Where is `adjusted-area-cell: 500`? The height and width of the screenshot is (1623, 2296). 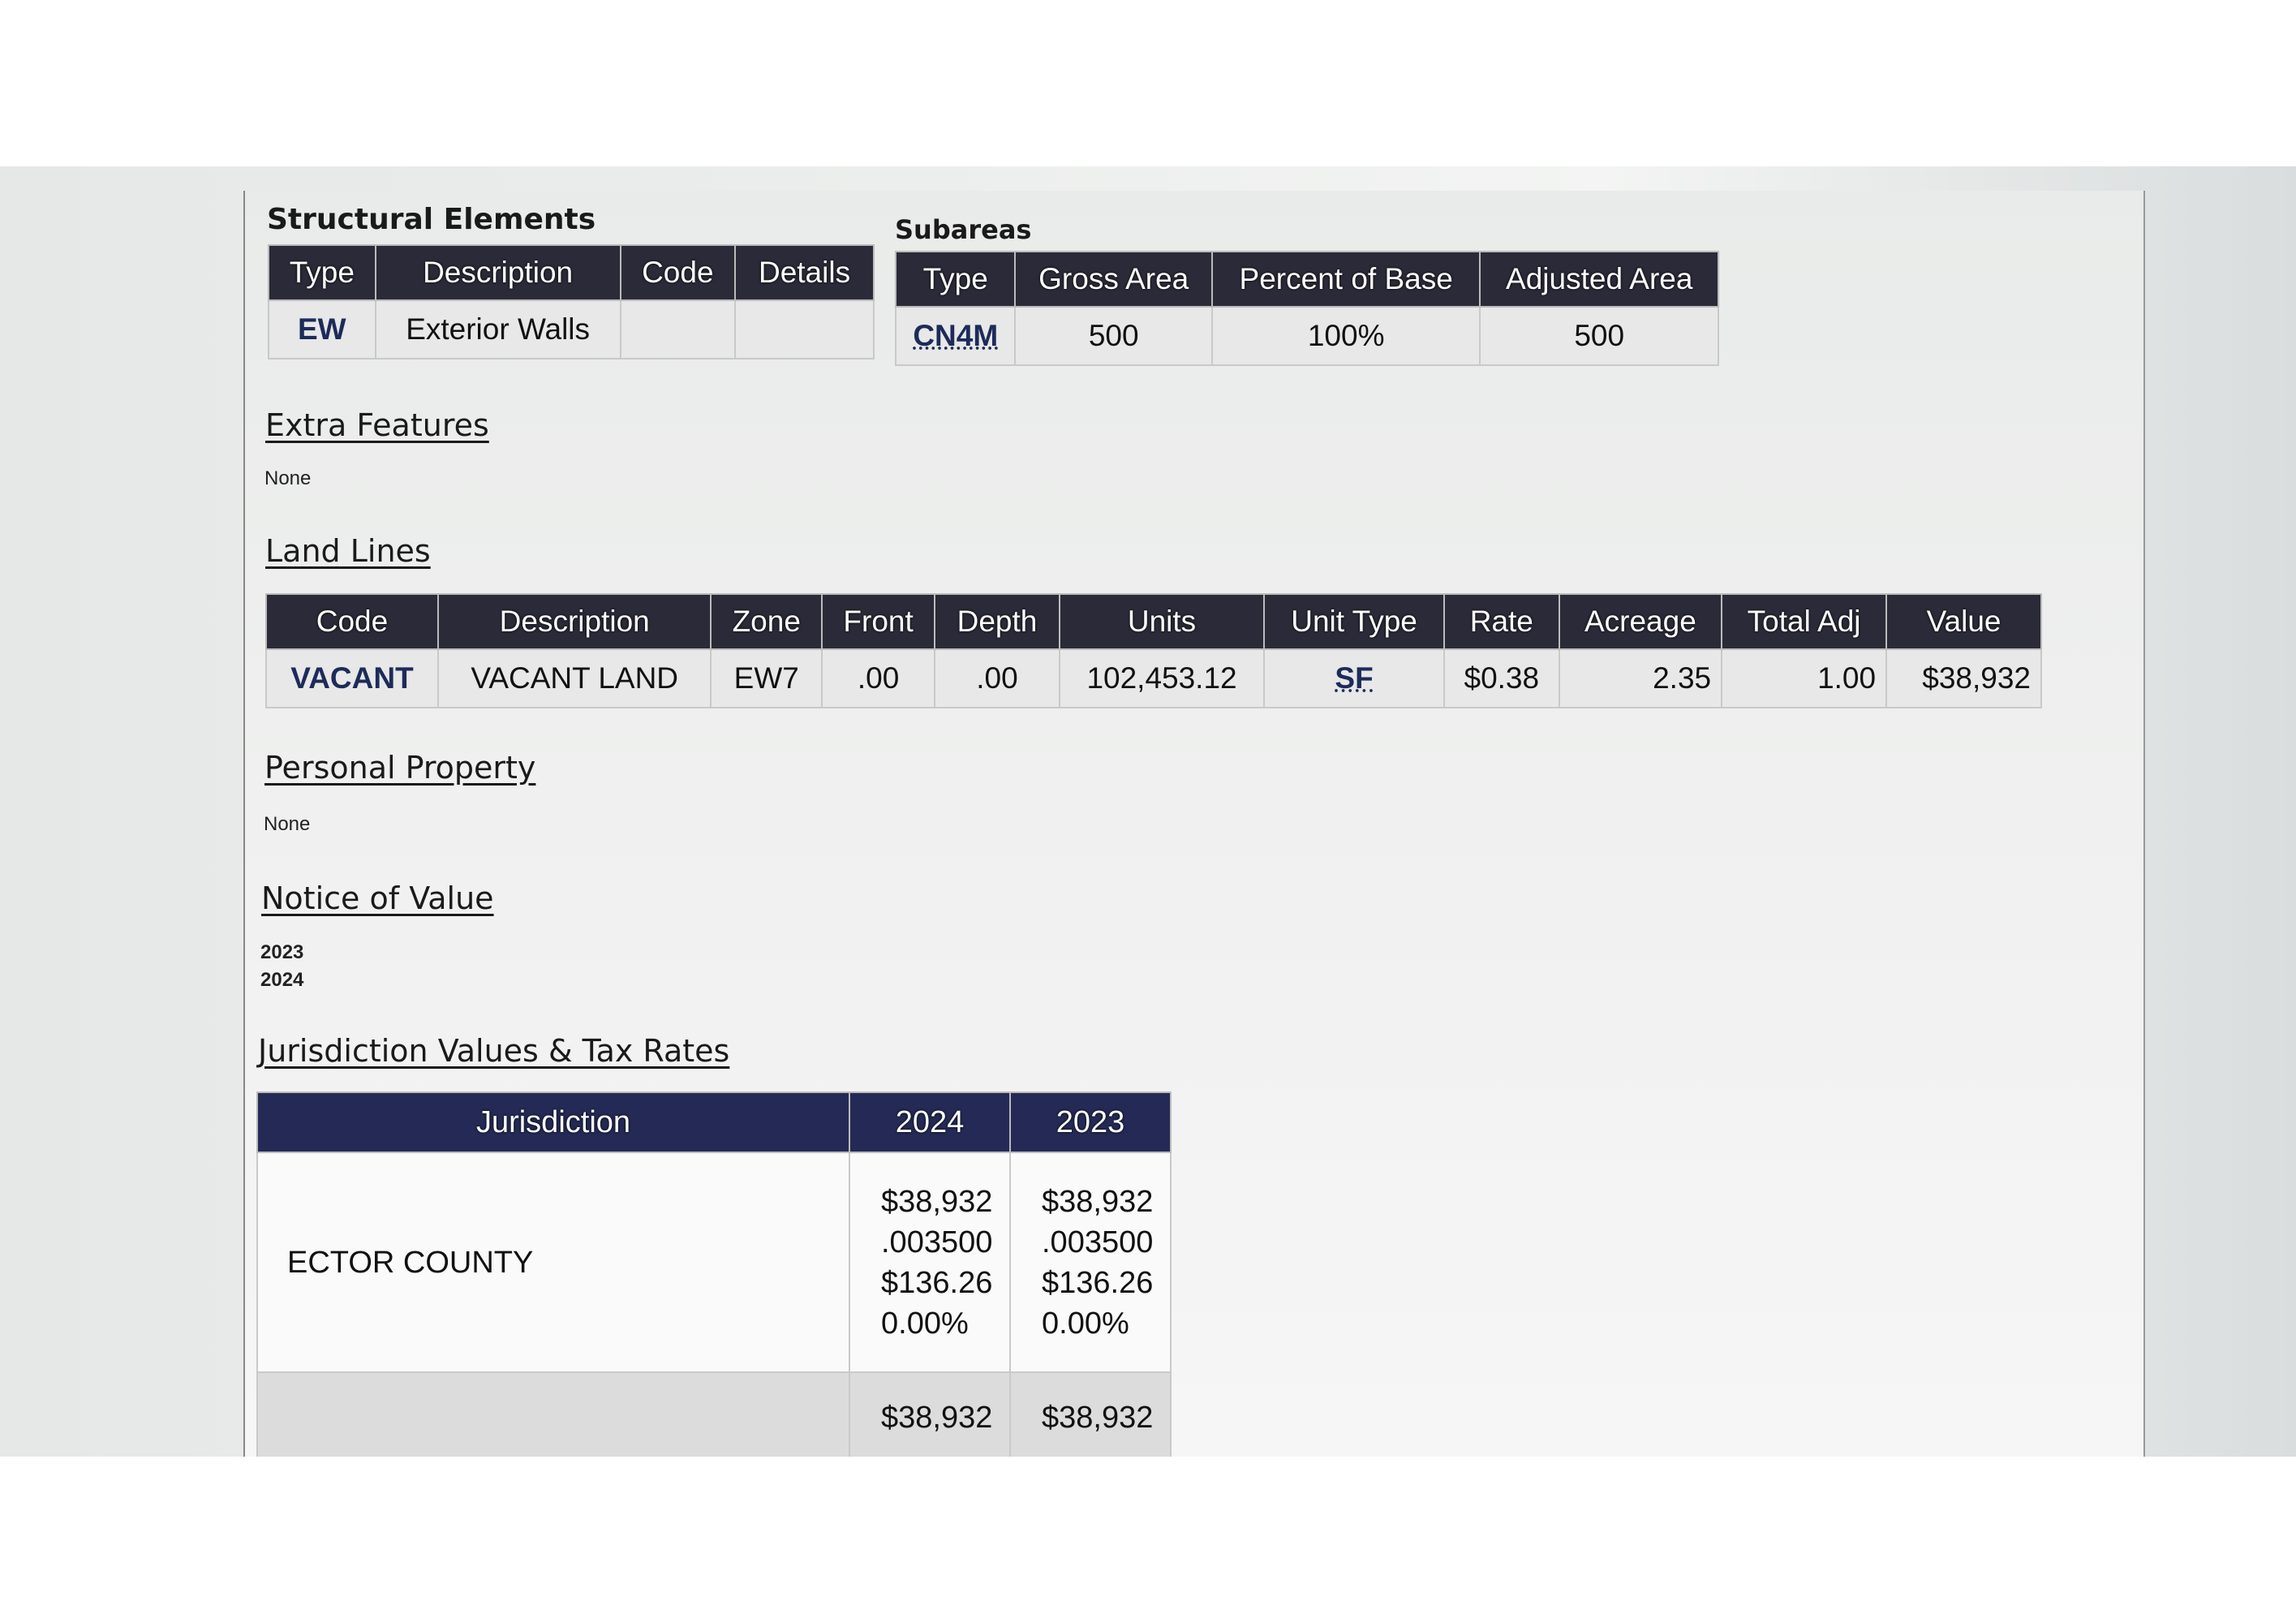
adjusted-area-cell: 500 is located at coordinates (1599, 336).